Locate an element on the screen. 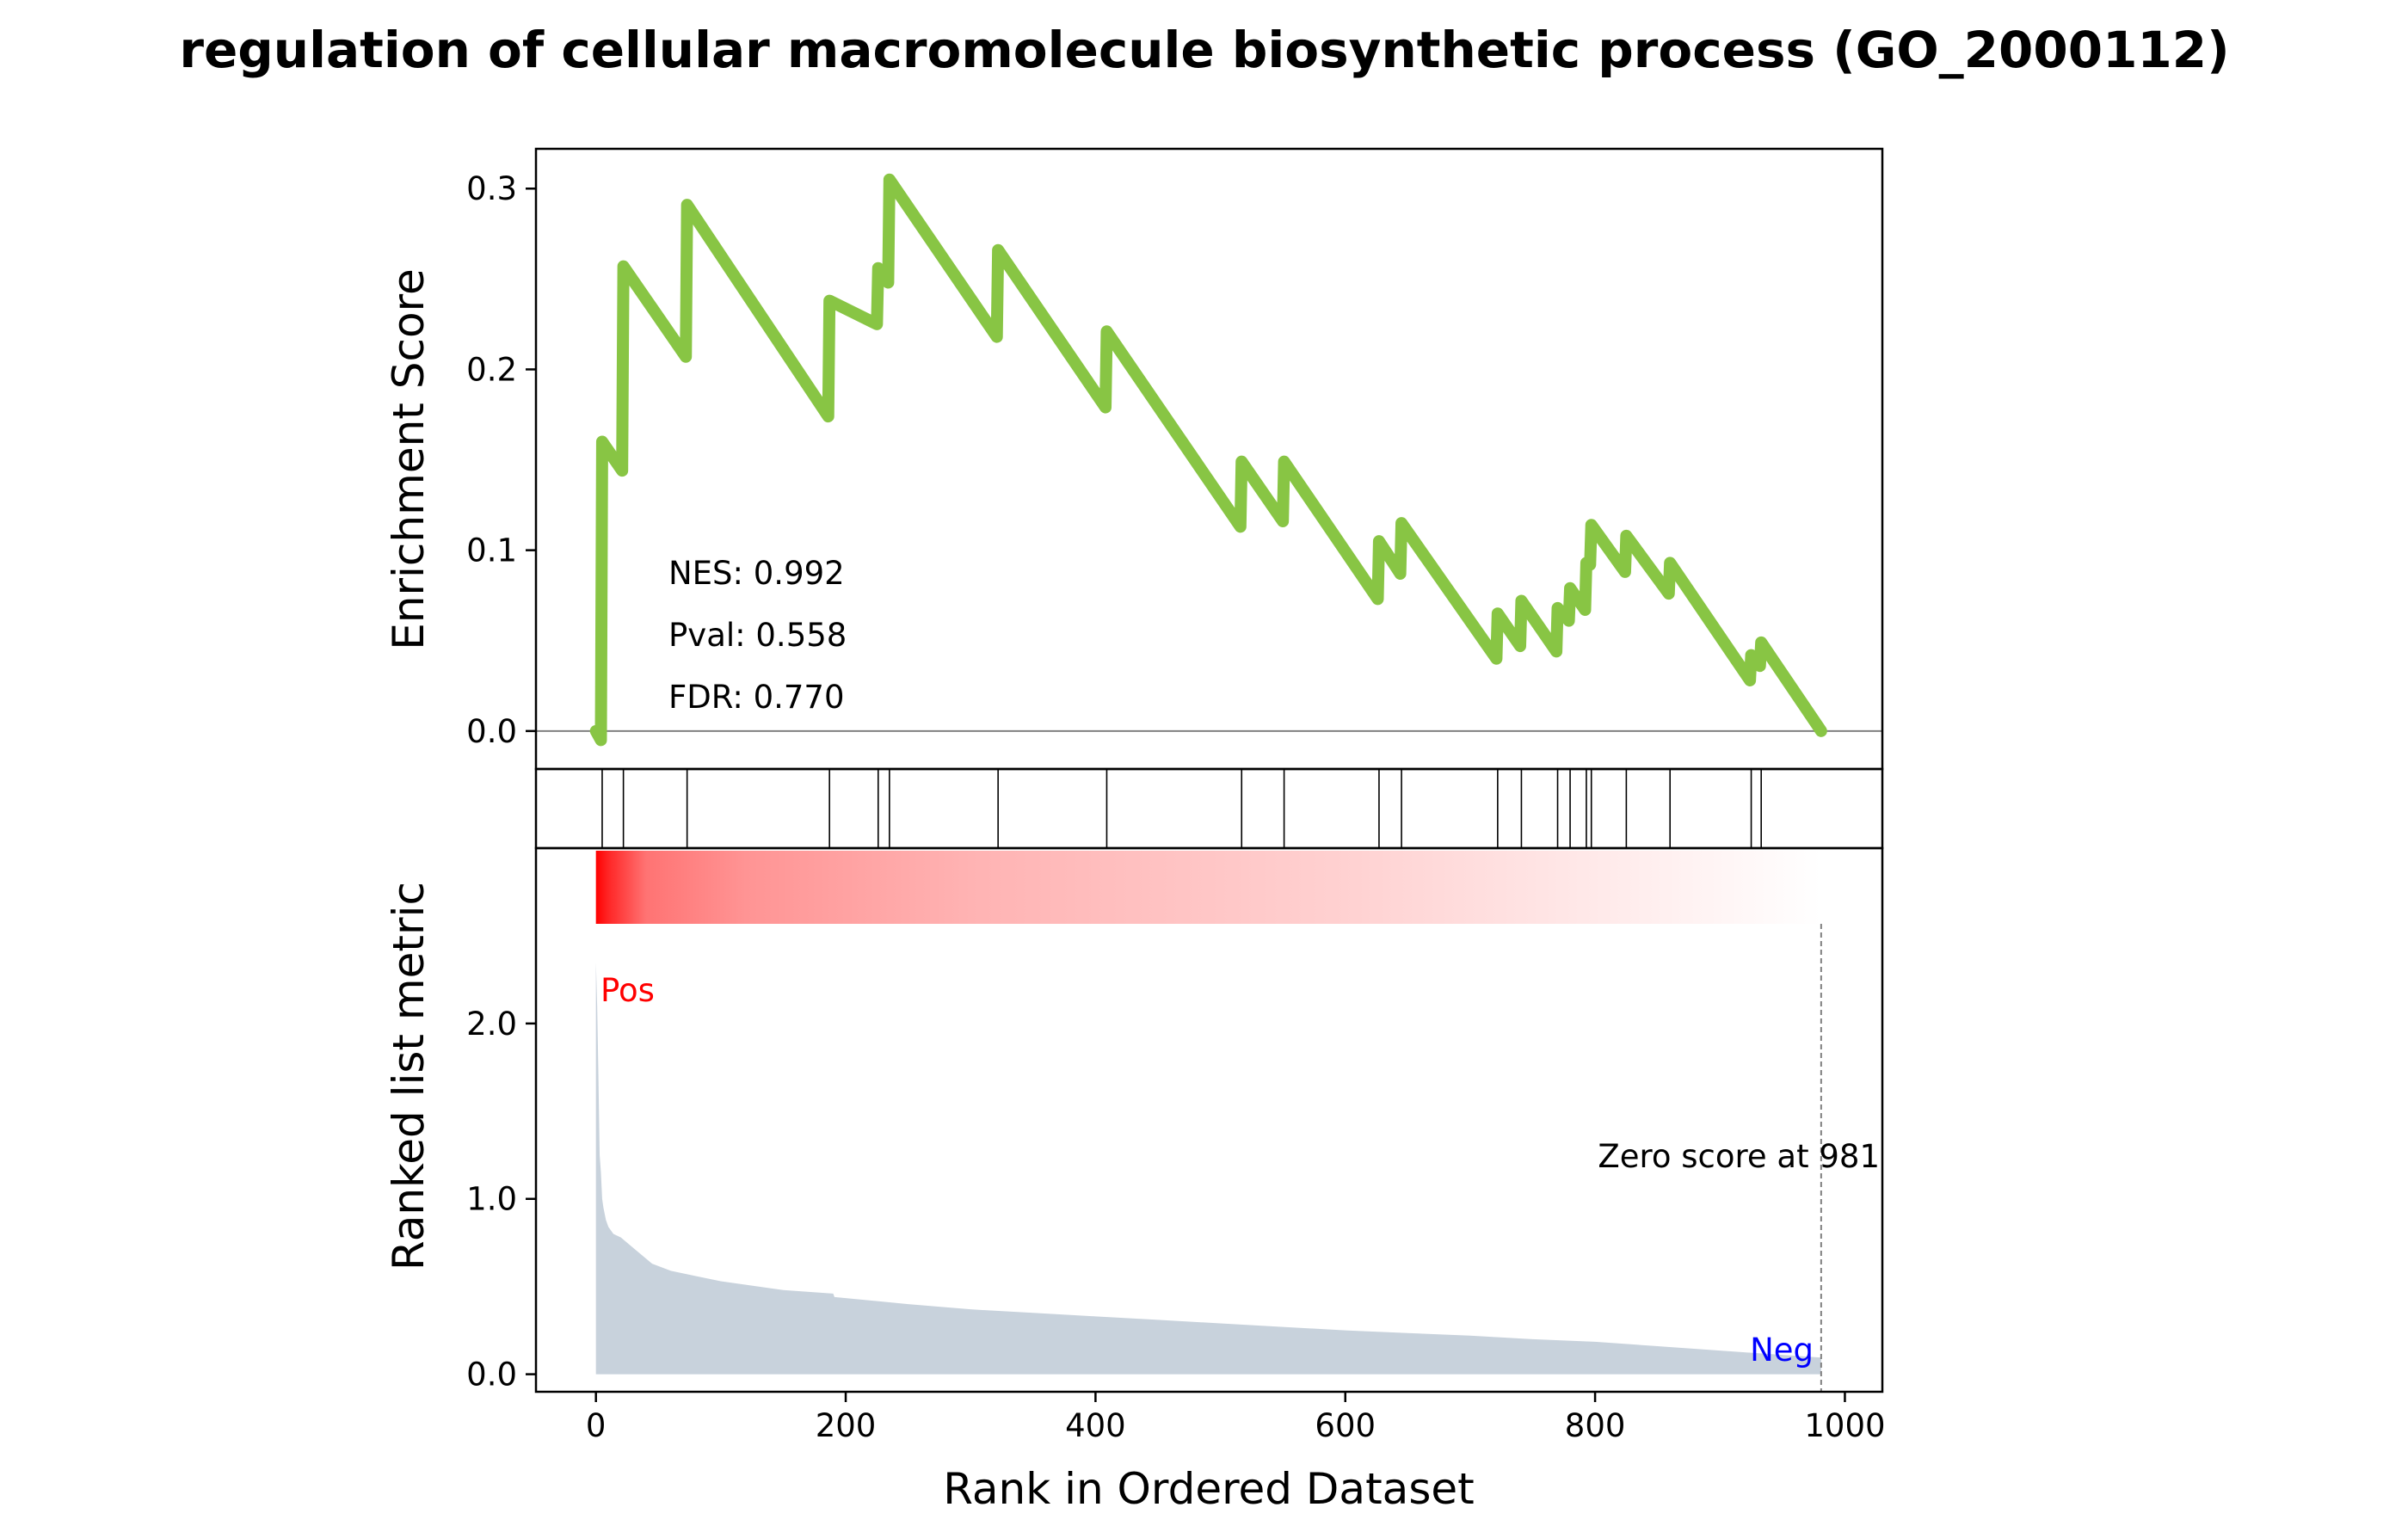 The width and height of the screenshot is (2408, 1538). x-tick-label: 1000 is located at coordinates (1844, 1425).